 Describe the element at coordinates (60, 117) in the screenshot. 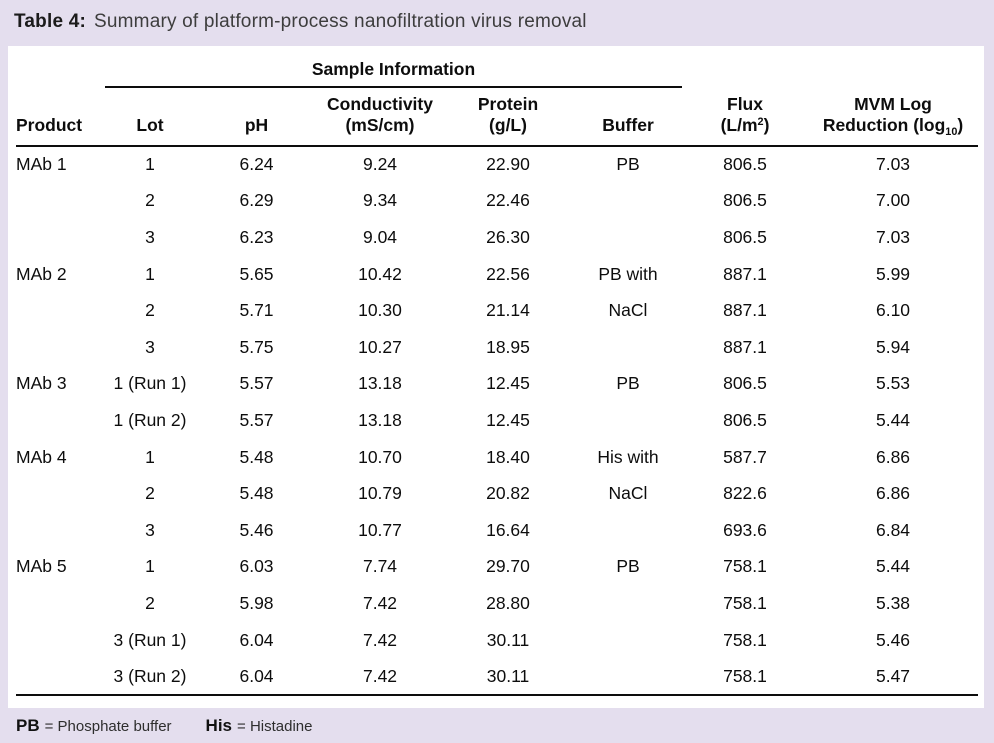

I see `column-header-product: Product` at that location.